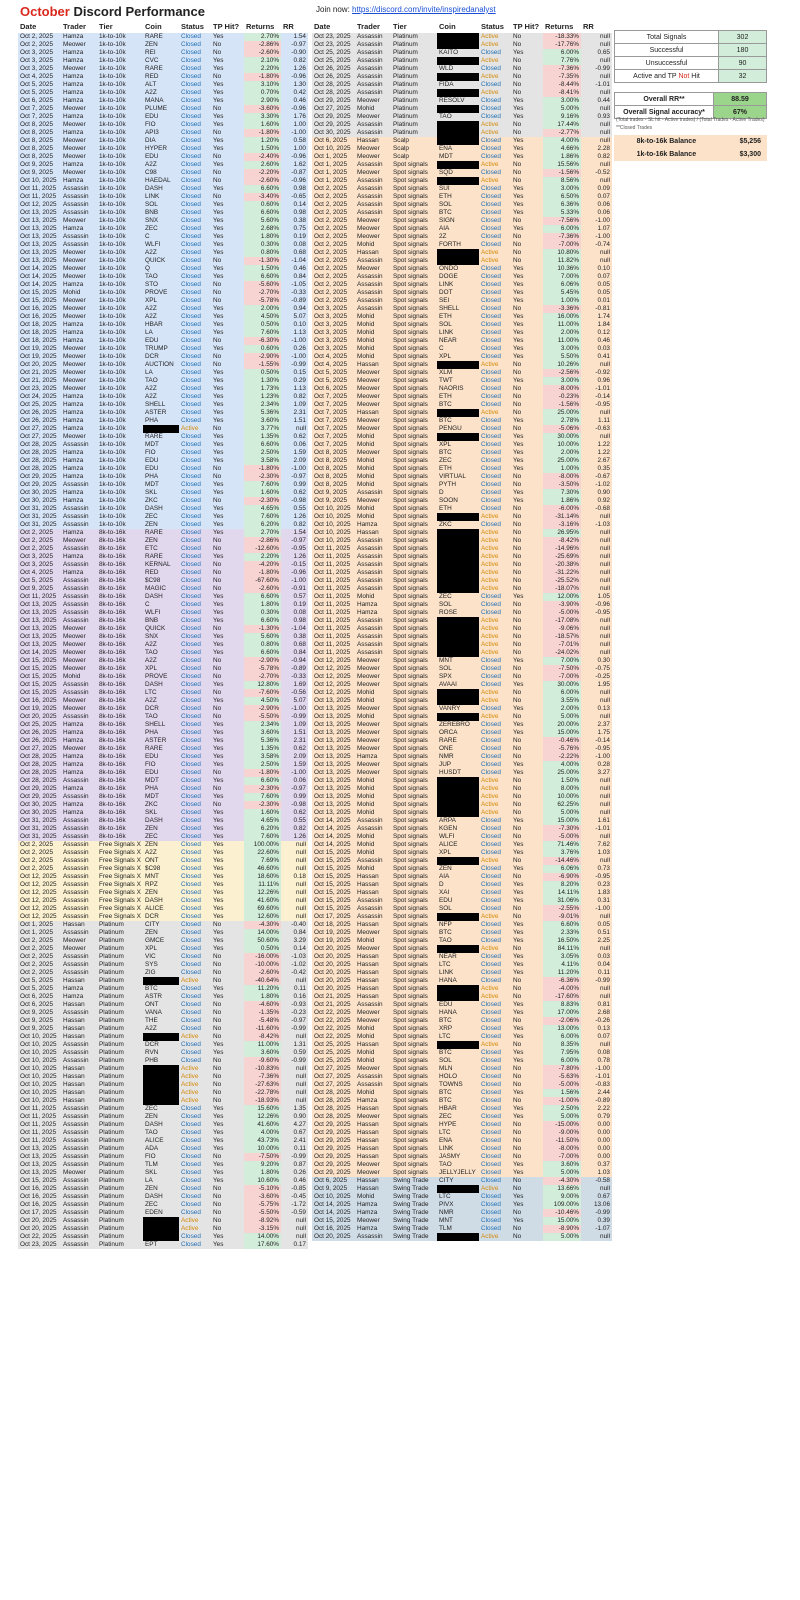 This screenshot has height=1600, width=800. What do you see at coordinates (161, 53) in the screenshot?
I see `cell-coin: REI` at bounding box center [161, 53].